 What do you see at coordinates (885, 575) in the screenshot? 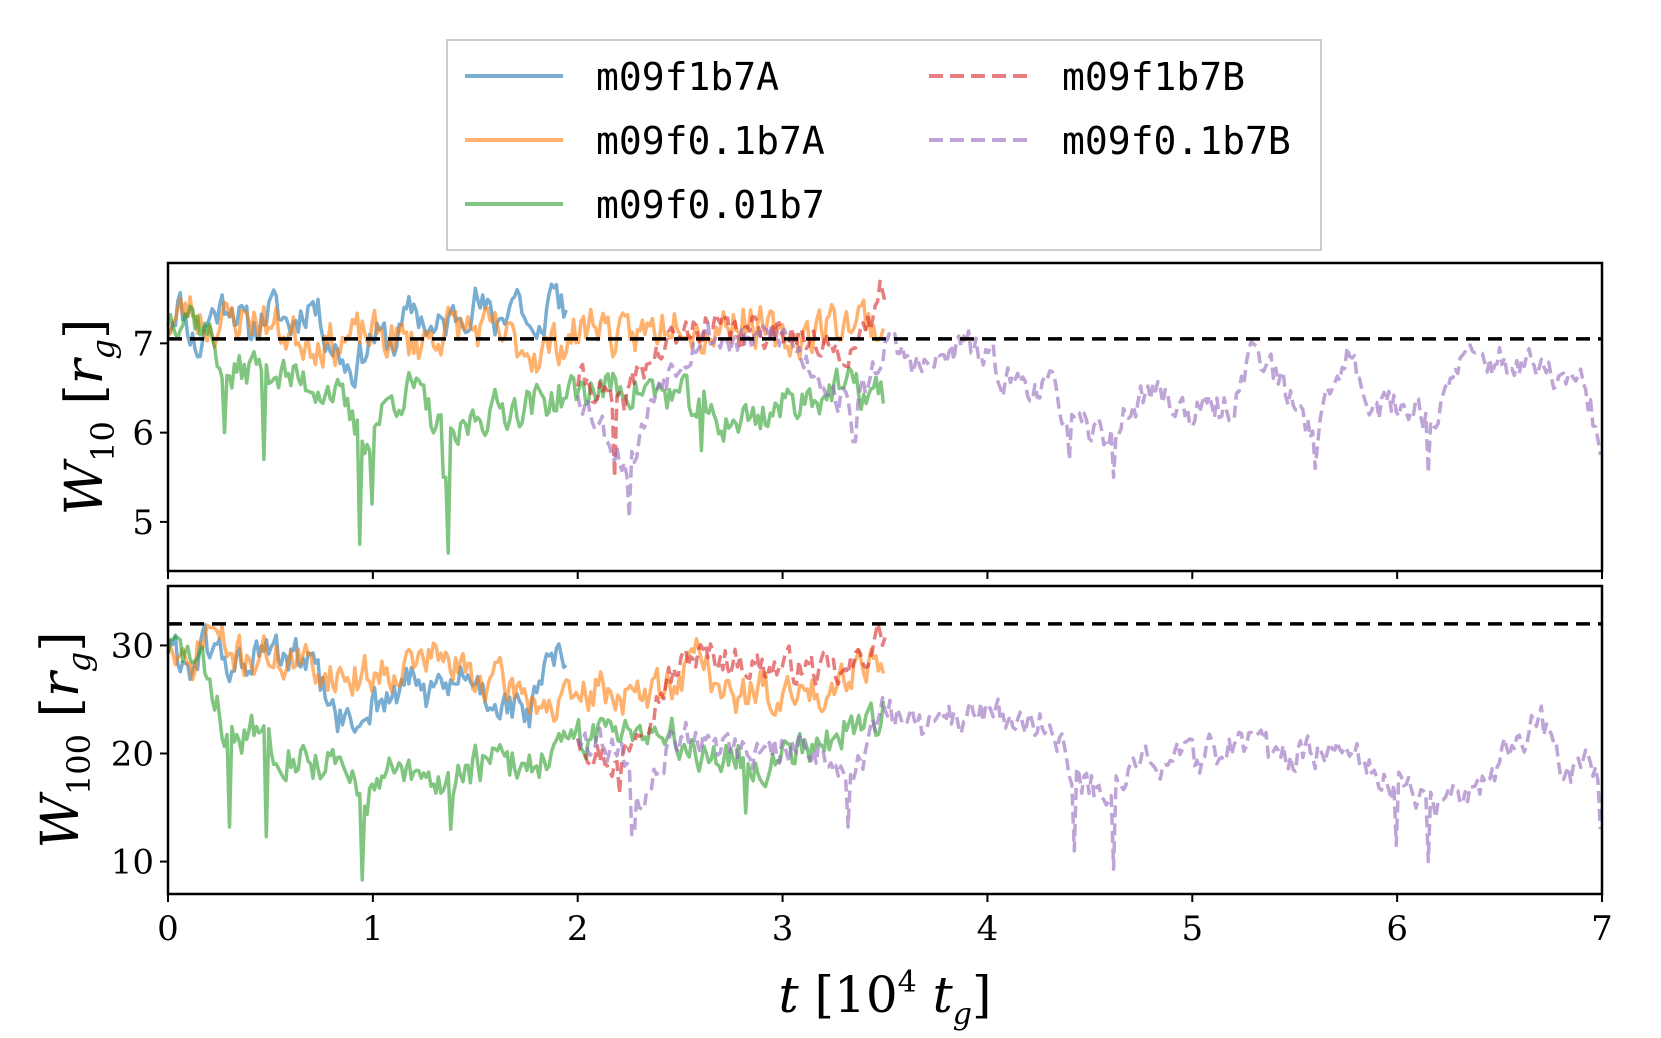
I see `top-x-ticks` at bounding box center [885, 575].